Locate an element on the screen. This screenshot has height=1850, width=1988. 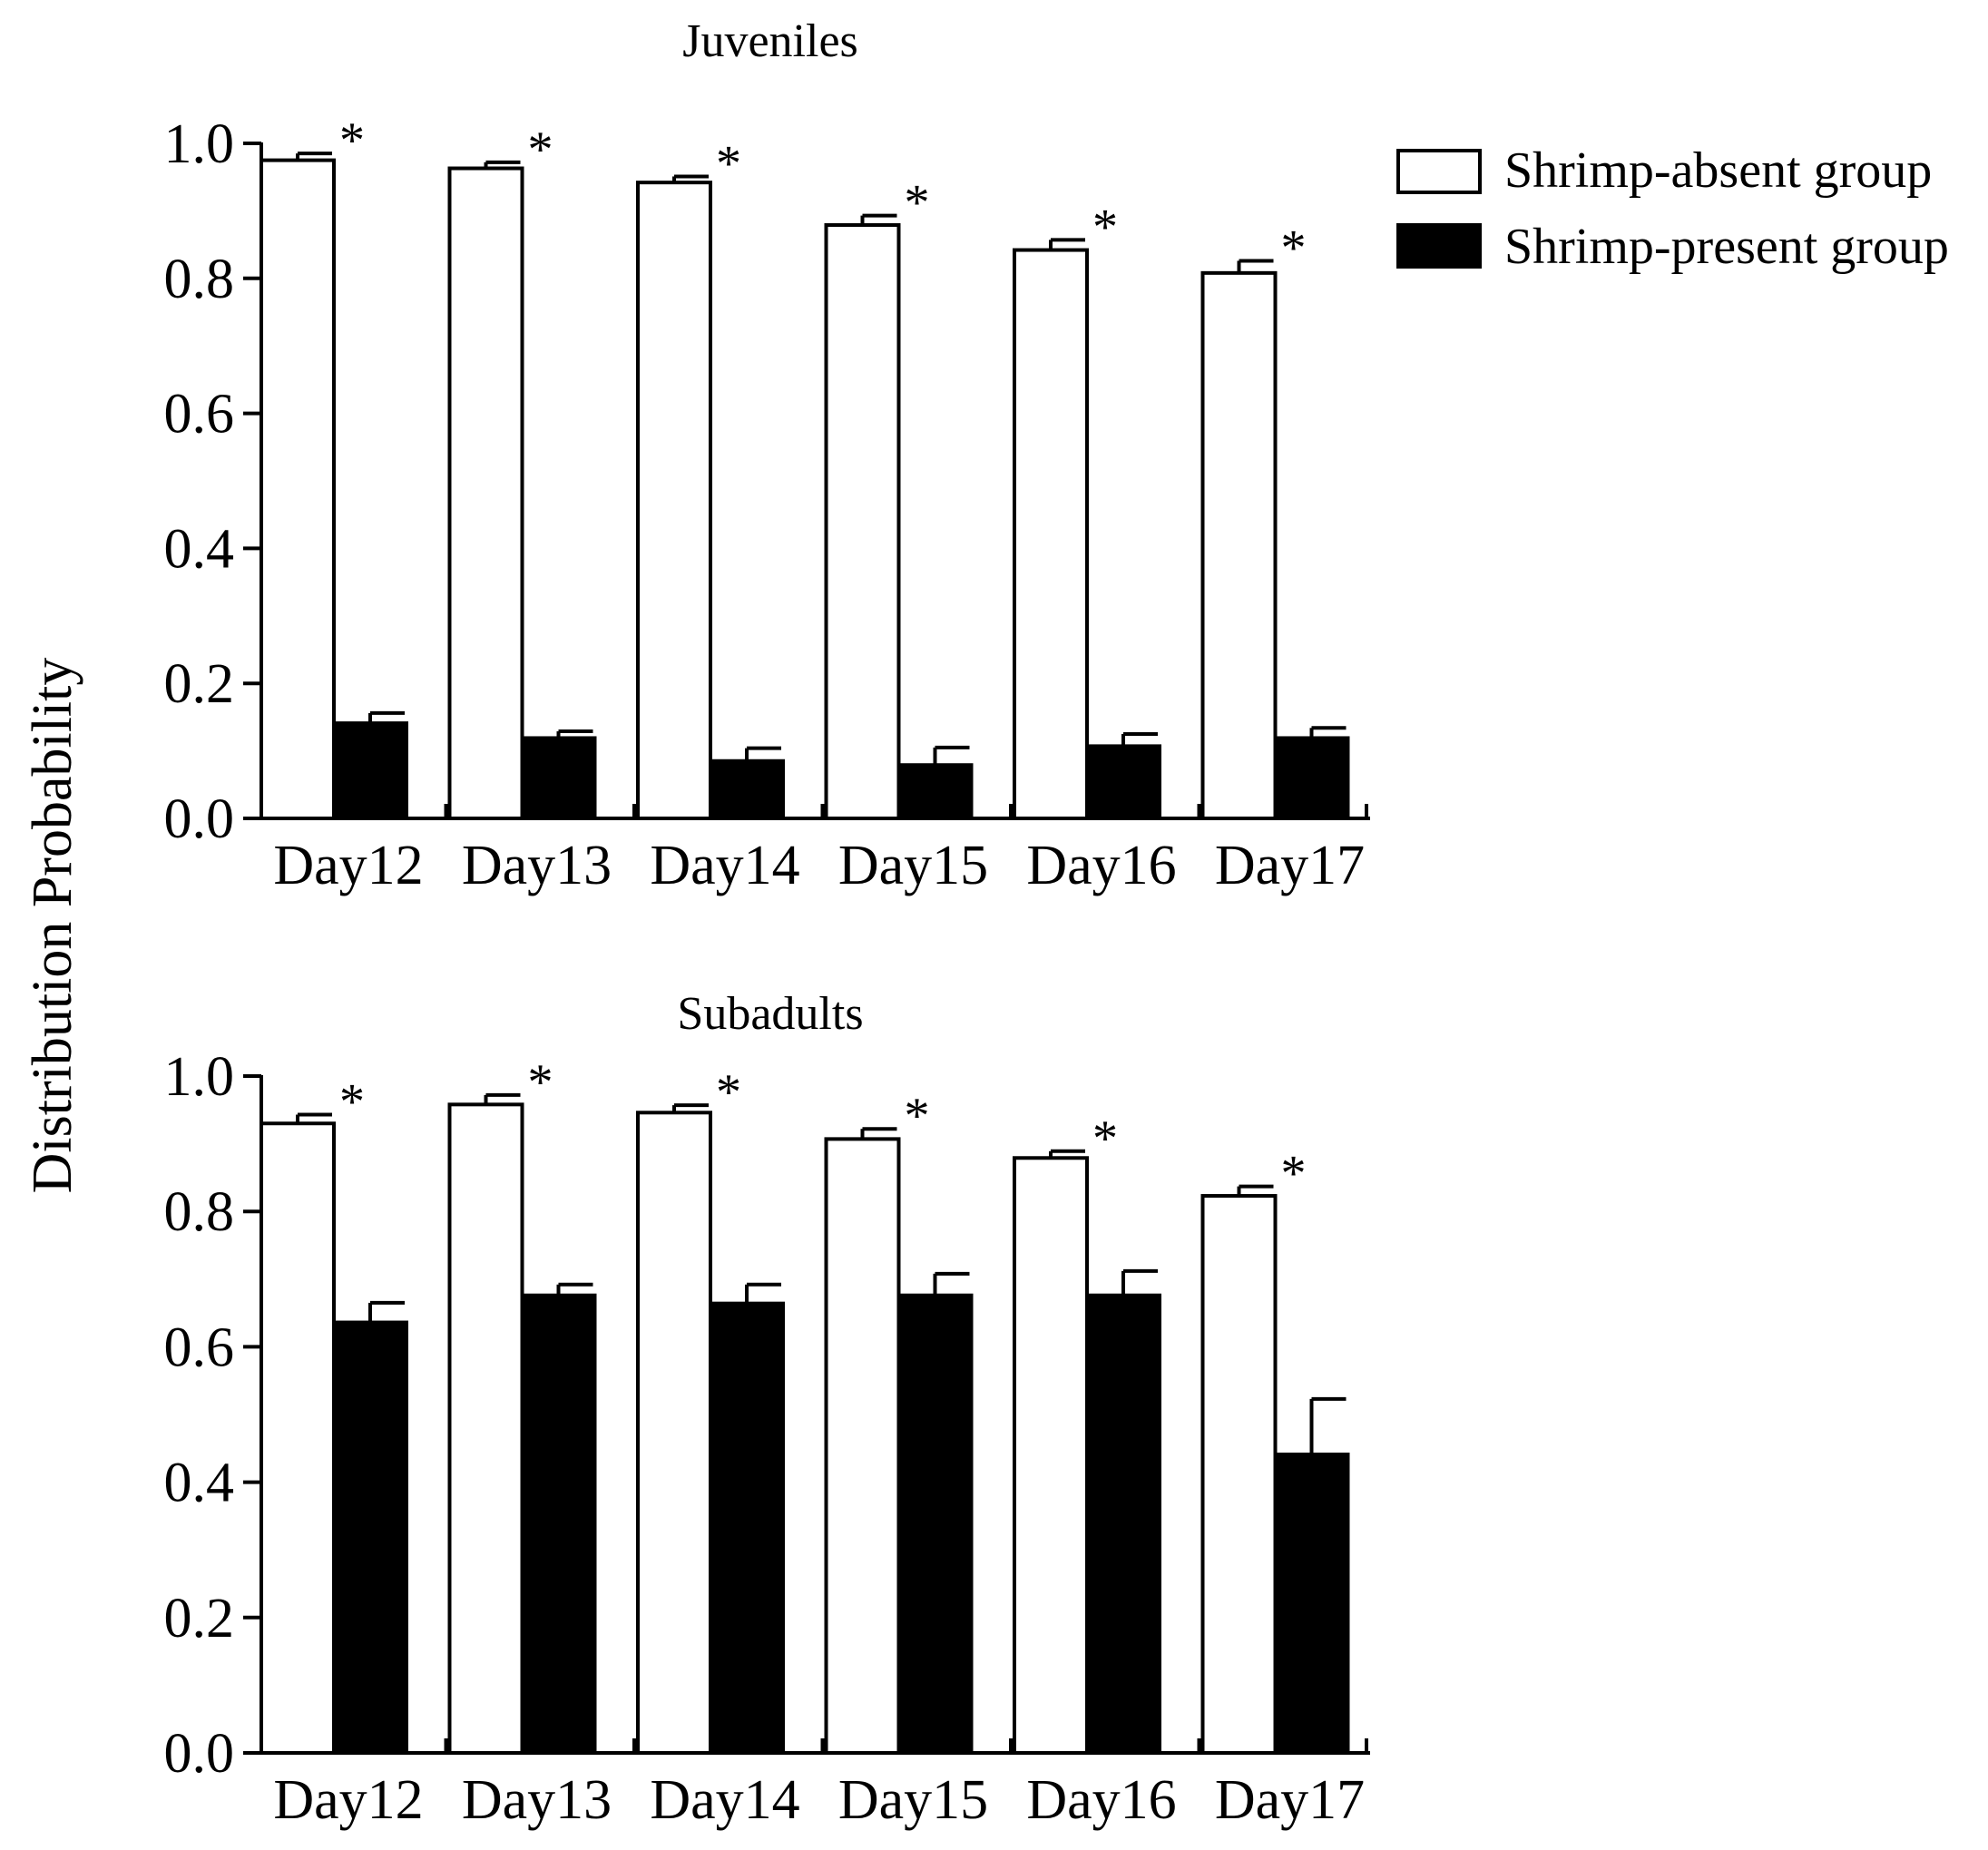
legend-swatch-shrimp-present is located at coordinates (1439, 246).